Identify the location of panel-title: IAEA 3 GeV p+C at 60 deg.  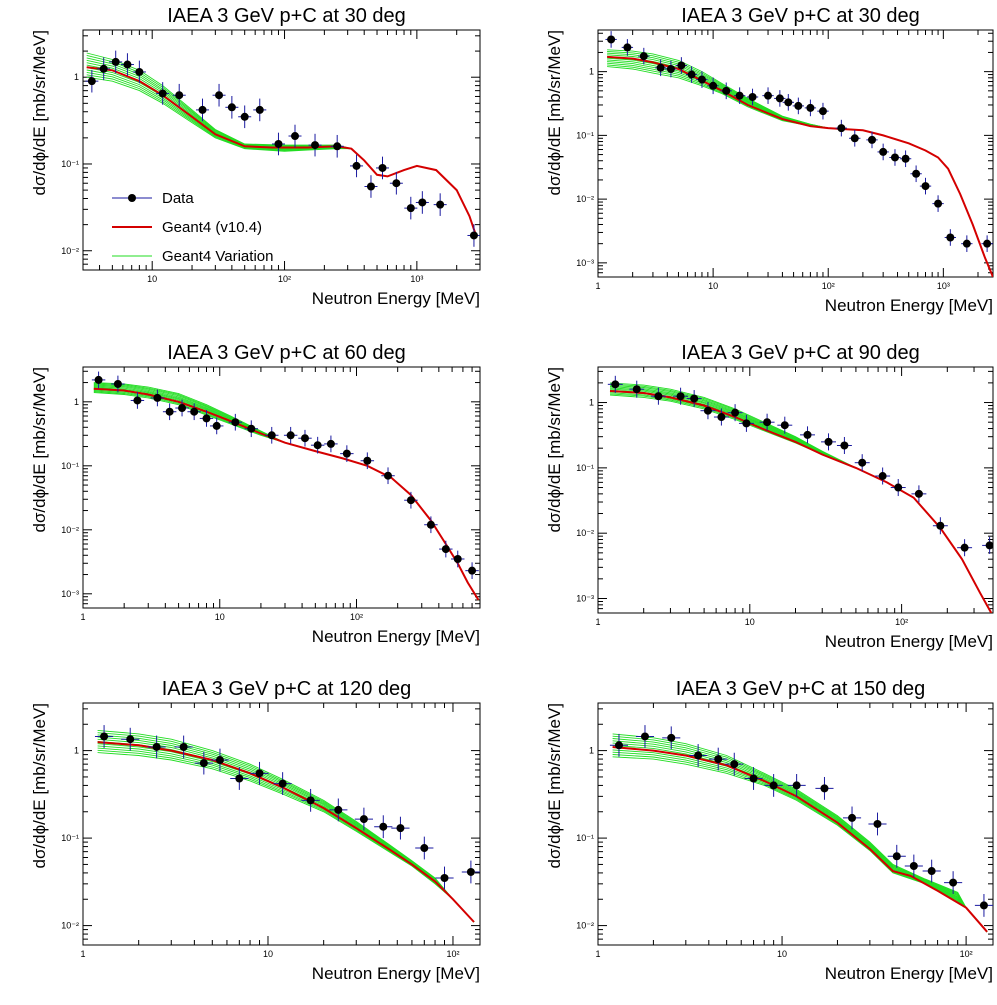
(286, 353).